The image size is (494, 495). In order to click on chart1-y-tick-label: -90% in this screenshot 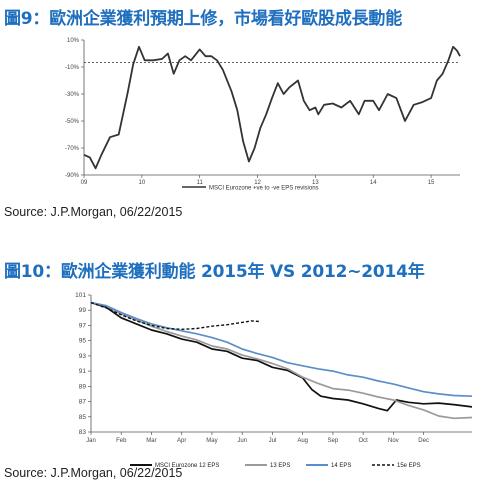, I will do `click(72, 176)`.